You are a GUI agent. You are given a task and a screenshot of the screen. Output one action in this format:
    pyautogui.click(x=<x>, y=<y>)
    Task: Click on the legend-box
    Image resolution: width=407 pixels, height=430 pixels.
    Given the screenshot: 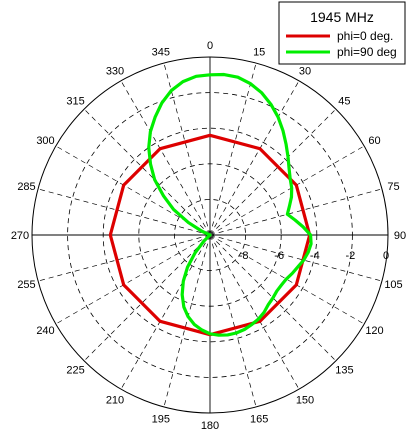 What is the action you would take?
    pyautogui.click(x=342, y=33)
    